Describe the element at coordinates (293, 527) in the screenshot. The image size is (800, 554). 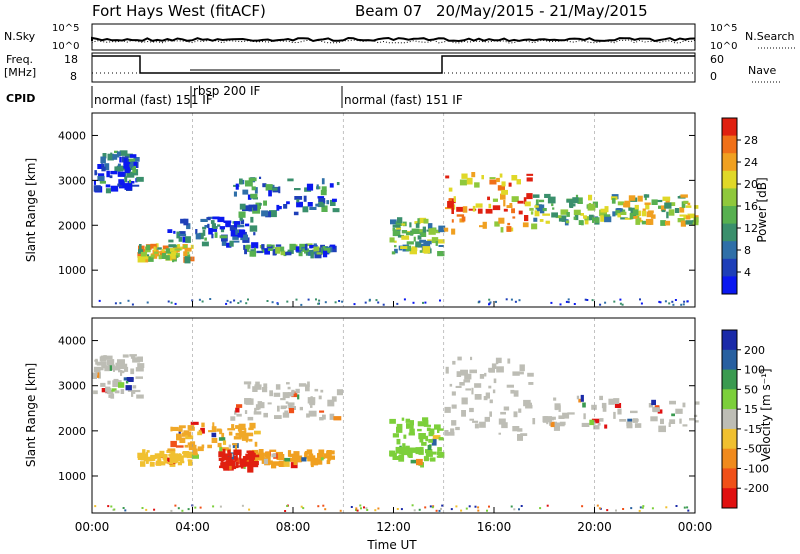
I see `x-tick-label: 08:00` at that location.